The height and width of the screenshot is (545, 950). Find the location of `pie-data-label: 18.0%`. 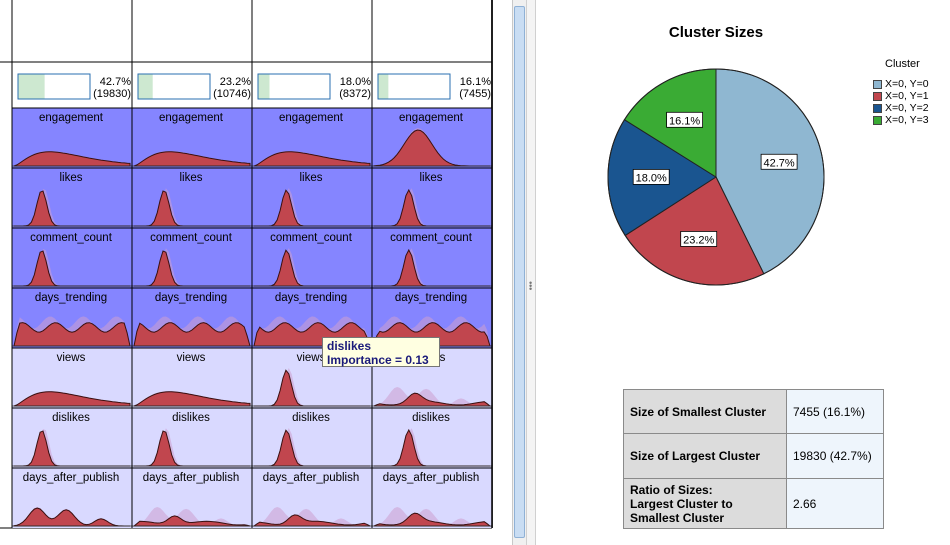

pie-data-label: 18.0% is located at coordinates (651, 177).